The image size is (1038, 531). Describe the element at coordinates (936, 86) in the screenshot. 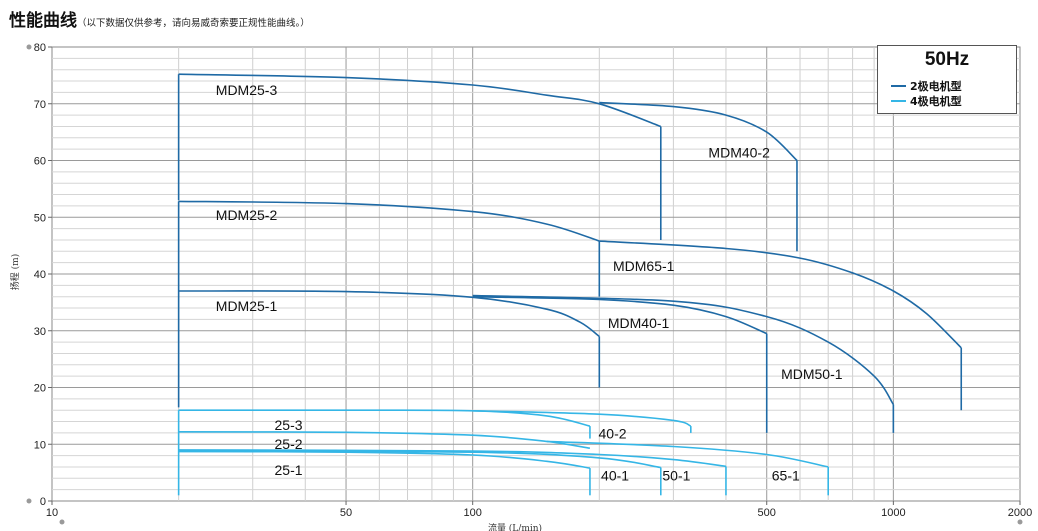

I see `legend-label-2-pole: 2极电机型` at that location.